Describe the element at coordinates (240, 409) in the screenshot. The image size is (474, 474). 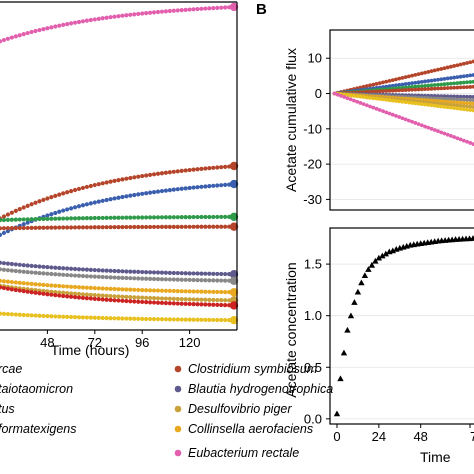
I see `legend-label: Desulfovibrio piger` at that location.